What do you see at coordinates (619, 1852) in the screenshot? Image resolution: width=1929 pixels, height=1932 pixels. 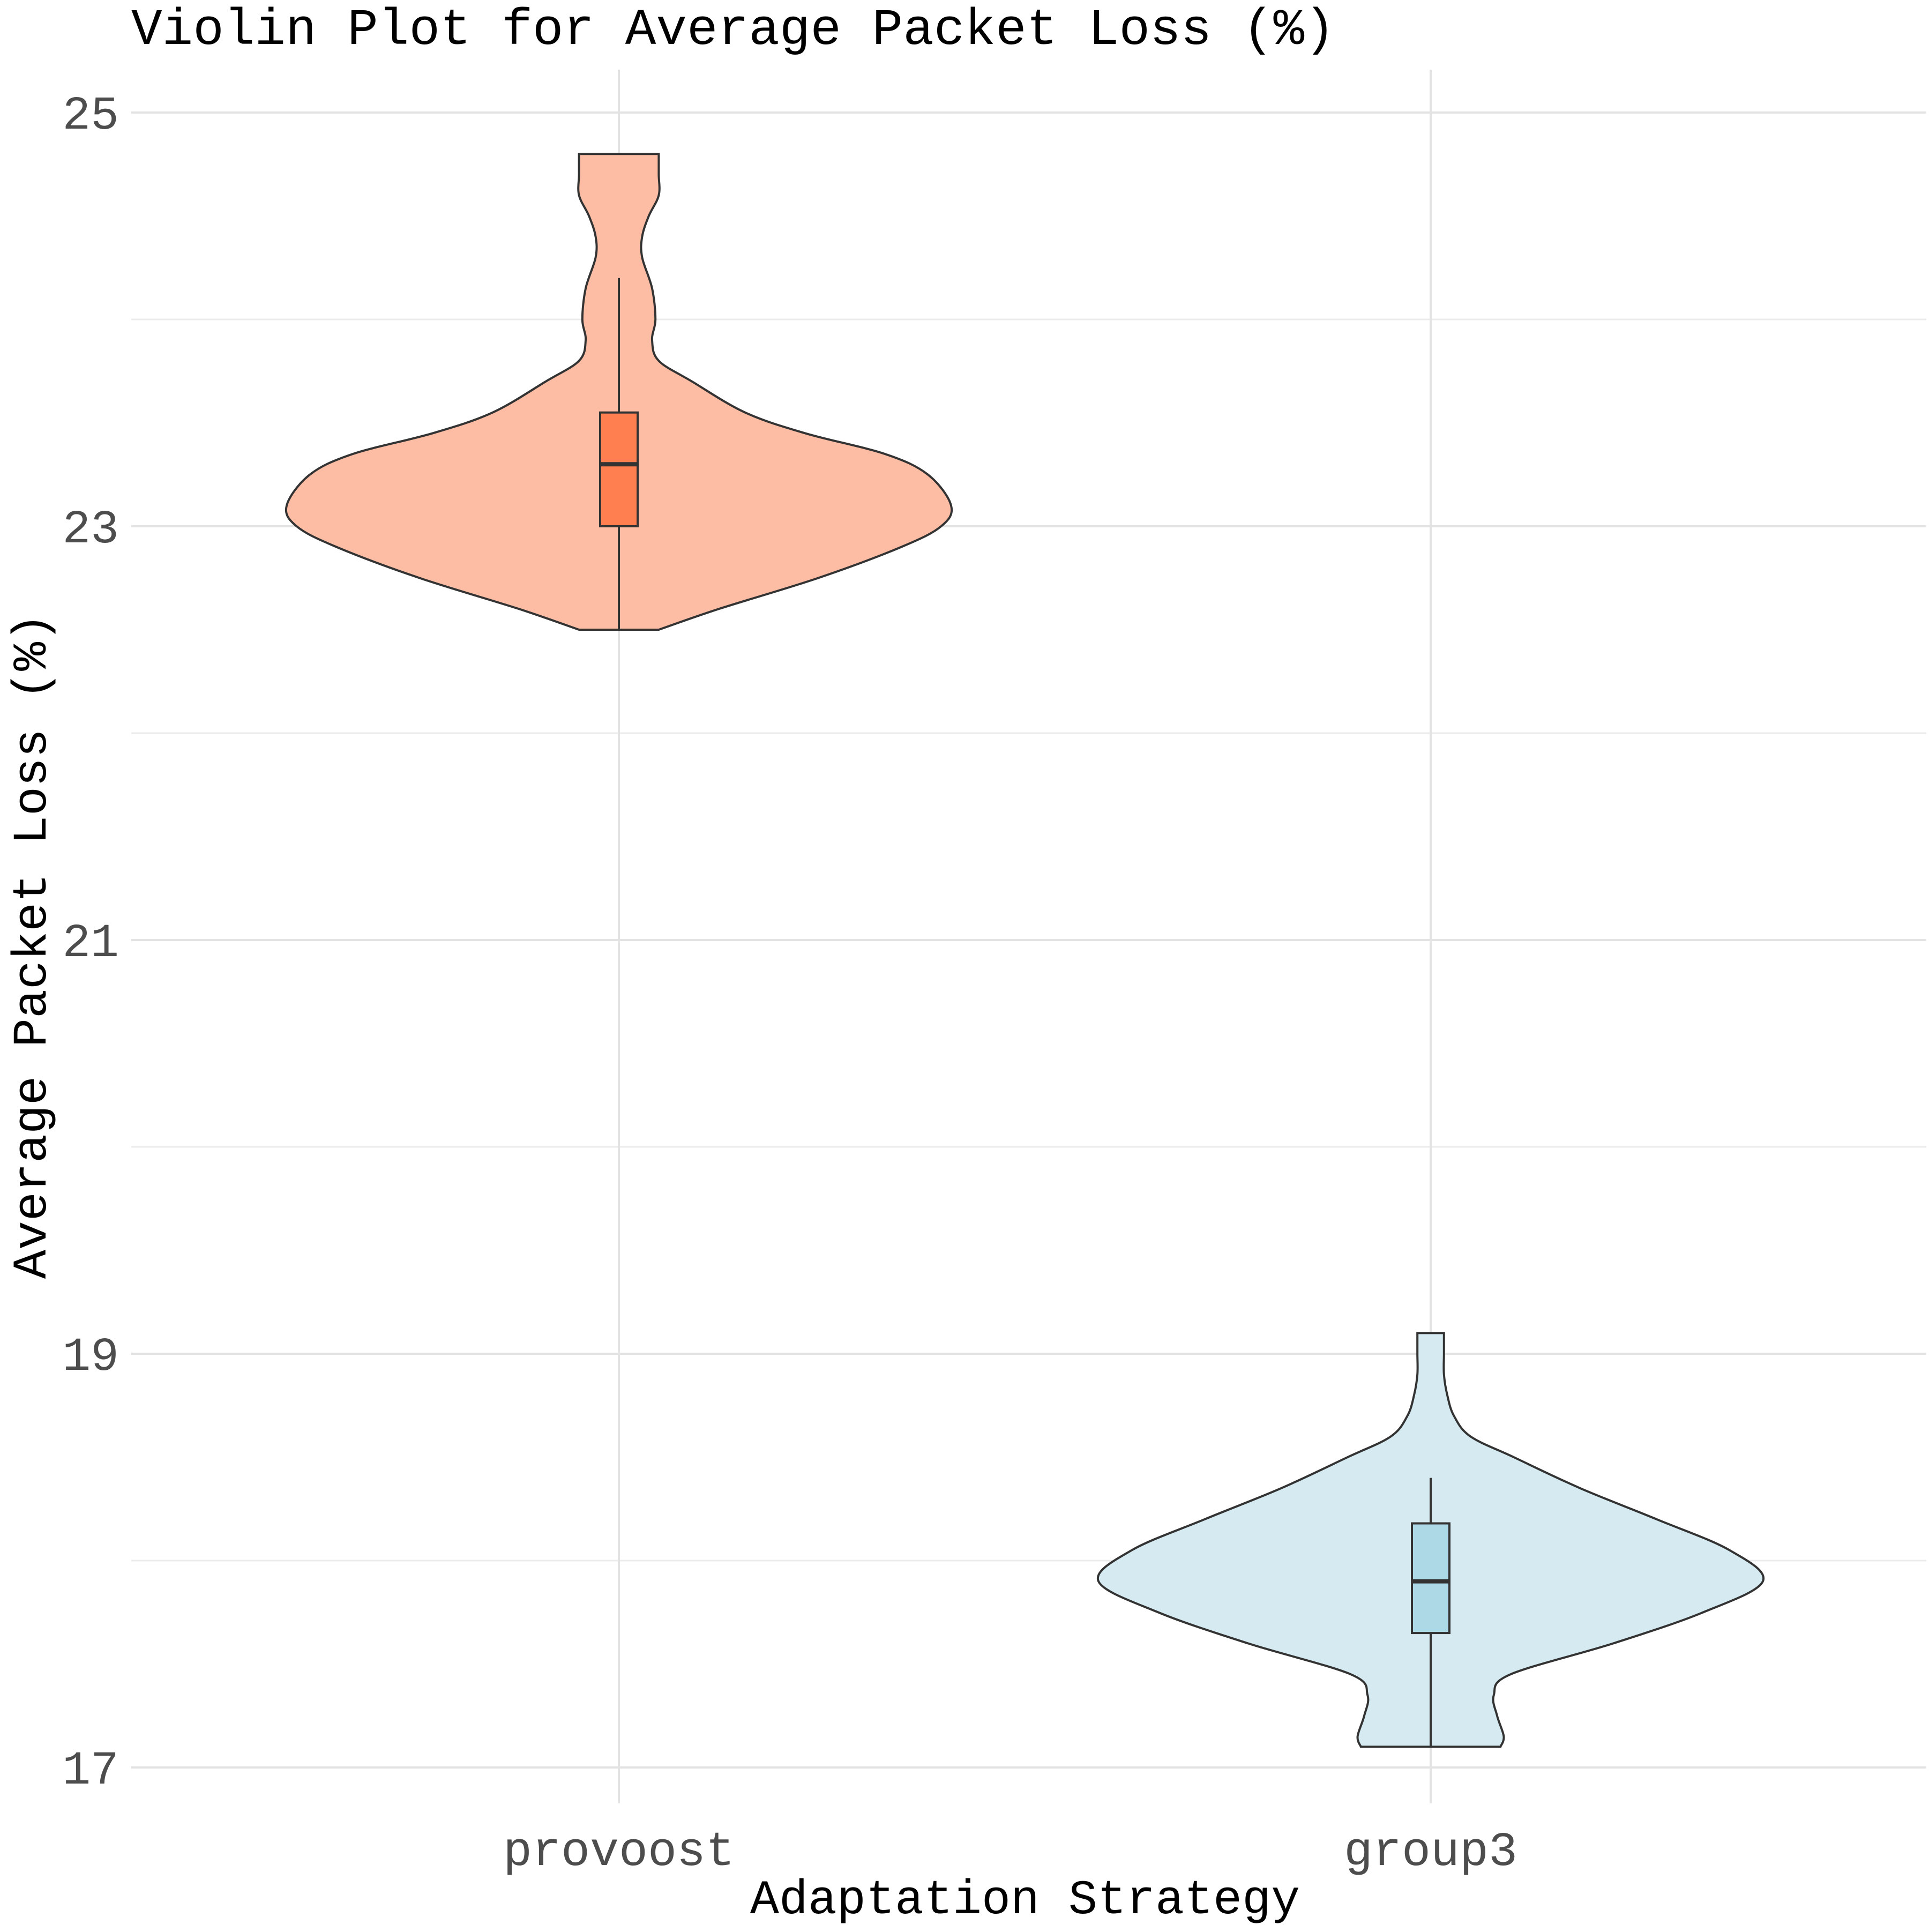 I see `x-tick-label: provoost` at bounding box center [619, 1852].